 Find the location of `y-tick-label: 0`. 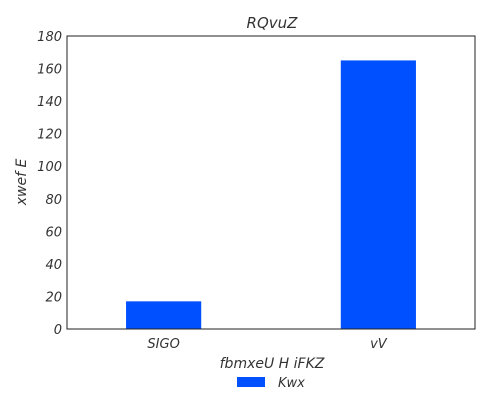

y-tick-label: 0 is located at coordinates (58, 330).